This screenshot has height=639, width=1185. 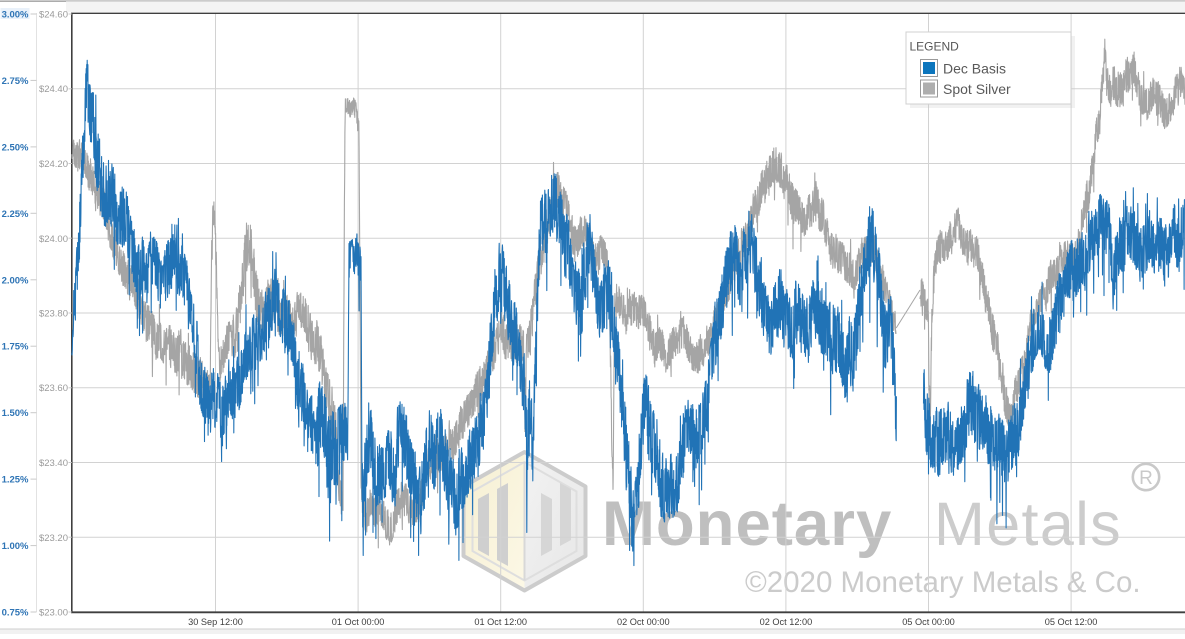 I want to click on svg-text: 3.00%, so click(x=15, y=15).